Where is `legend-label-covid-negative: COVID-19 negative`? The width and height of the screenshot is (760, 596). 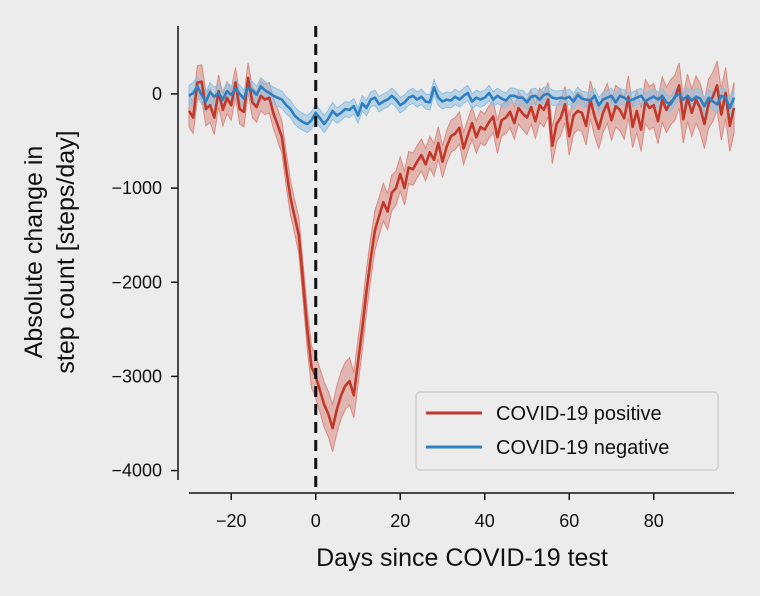 legend-label-covid-negative: COVID-19 negative is located at coordinates (582, 448).